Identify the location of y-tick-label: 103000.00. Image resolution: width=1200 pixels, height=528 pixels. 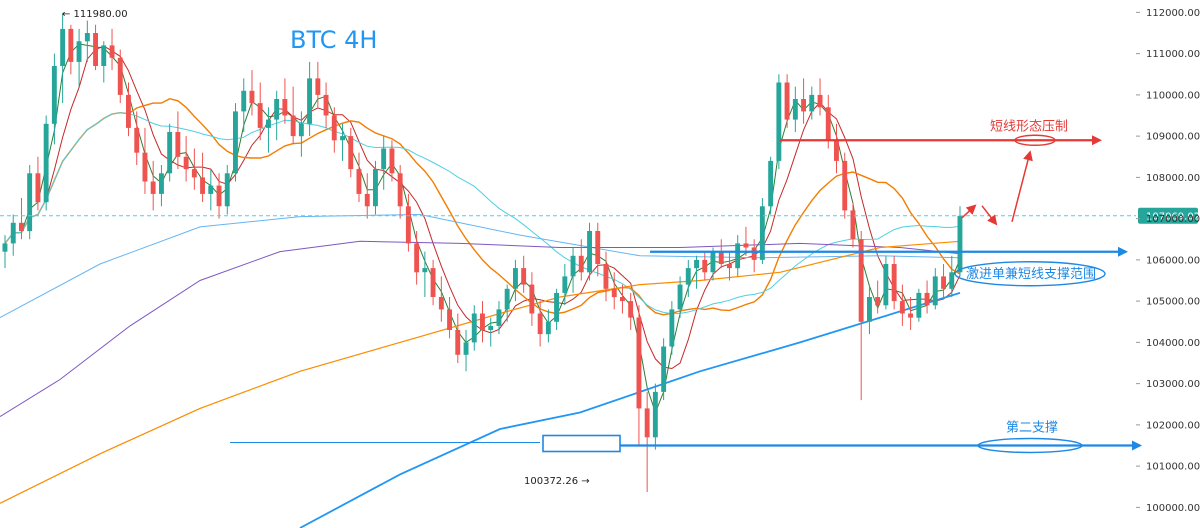
(1173, 384).